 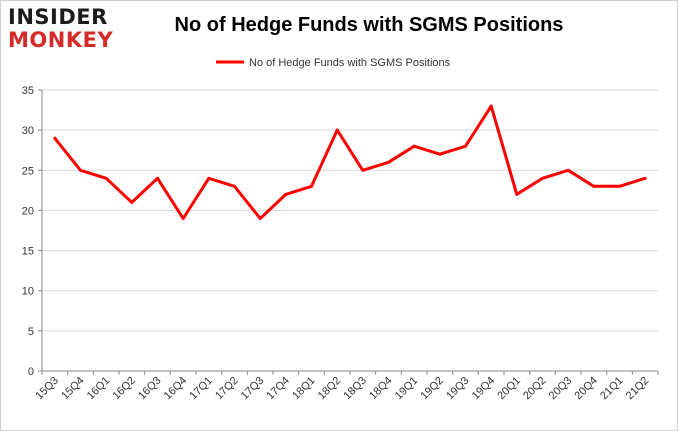 I want to click on x-tick-label: 16Q3, so click(x=150, y=389).